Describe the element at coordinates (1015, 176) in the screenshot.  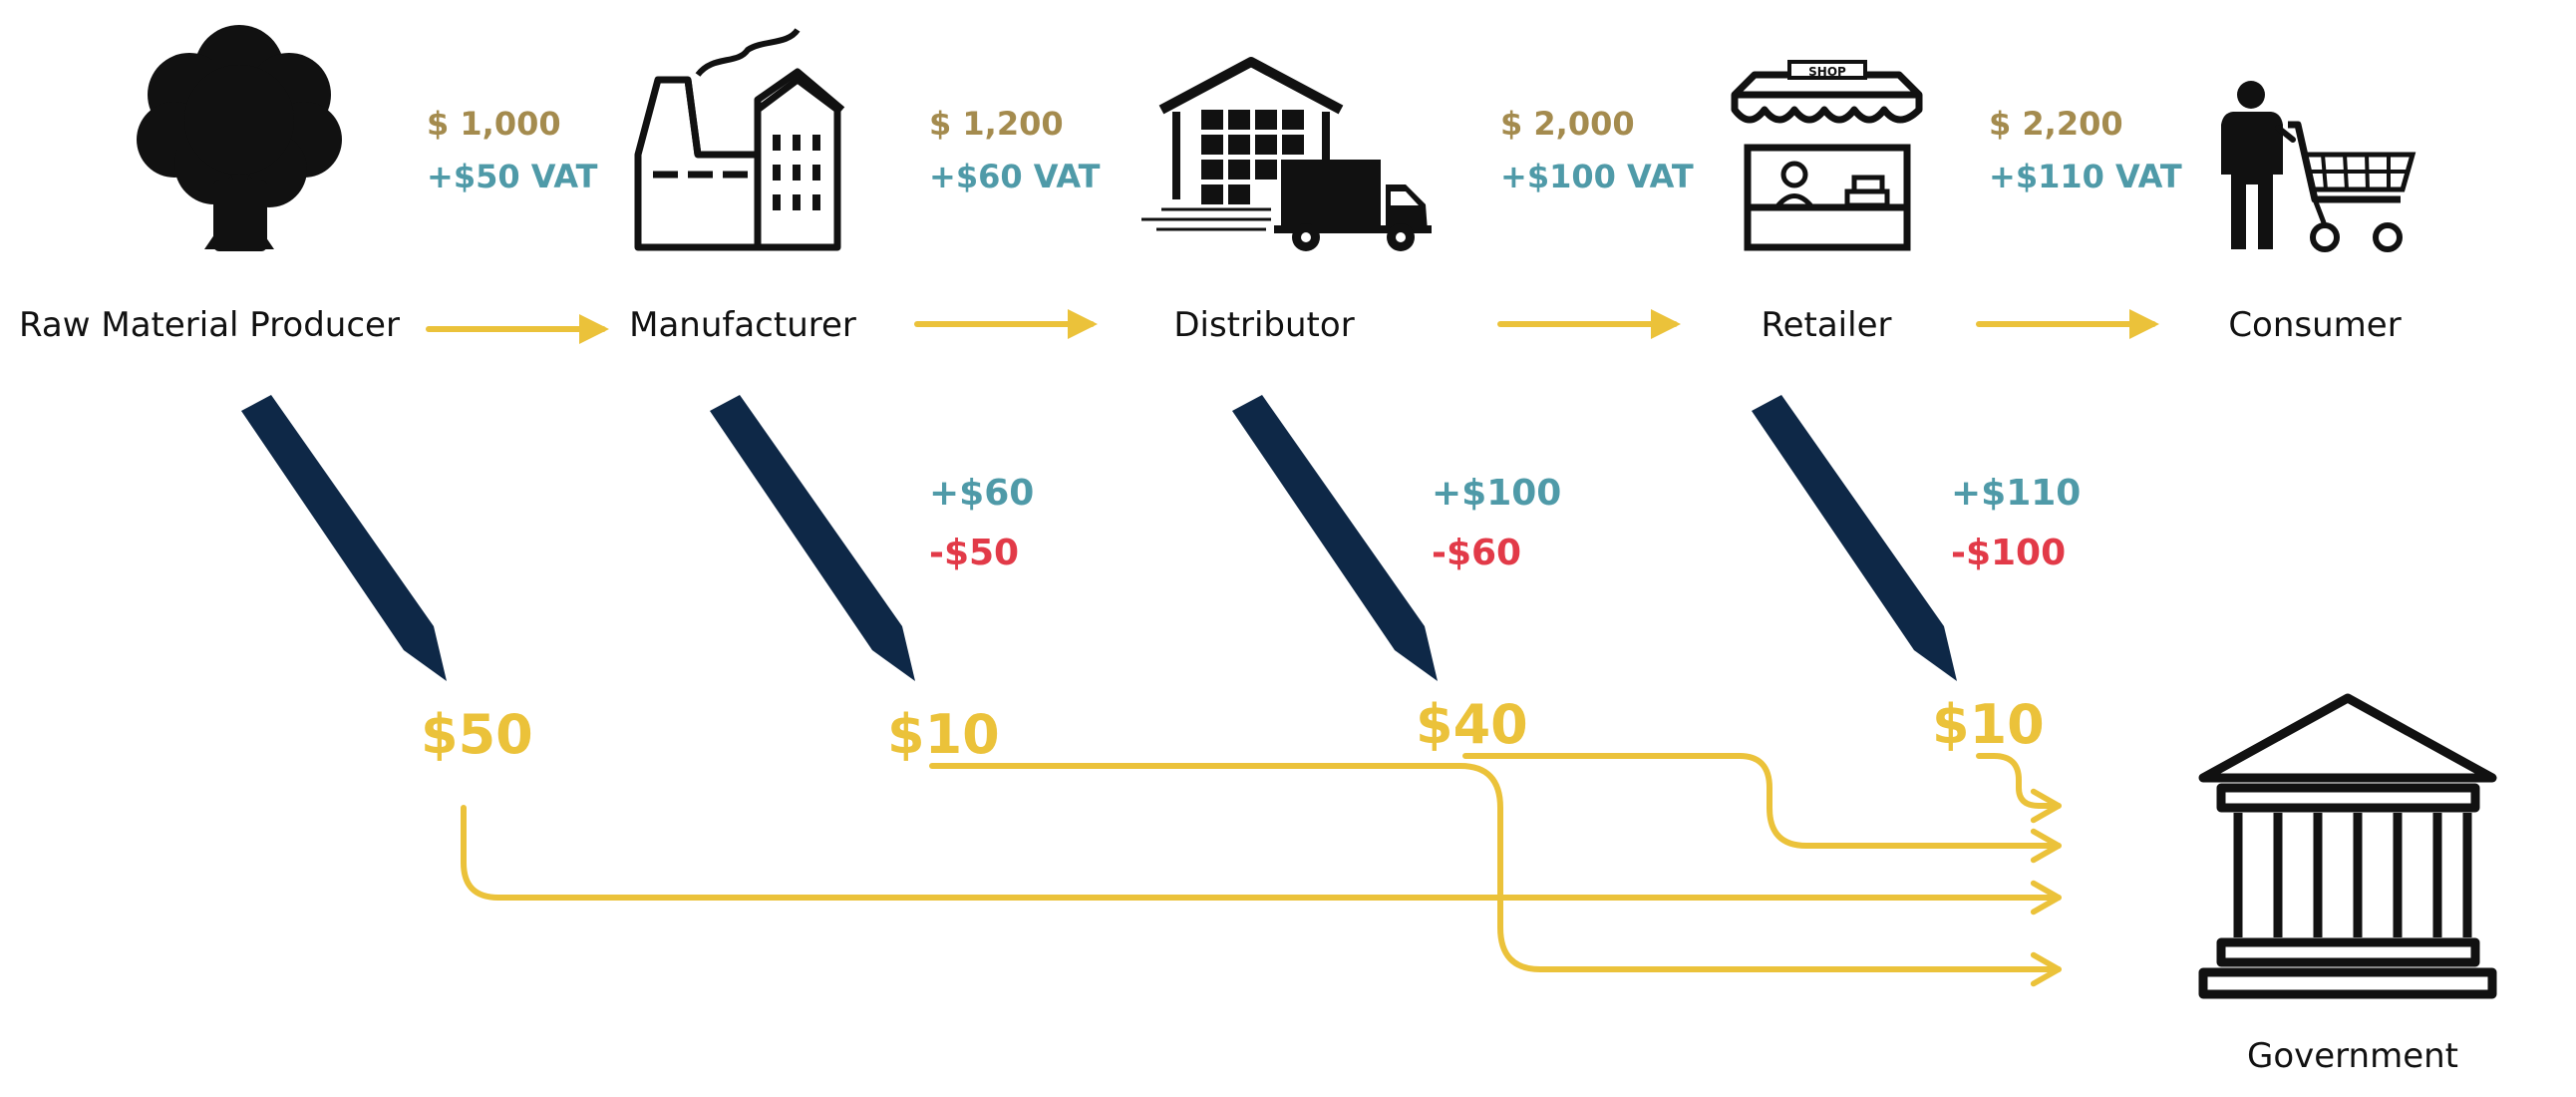
I see `transaction-2-vat: +$60 VAT` at that location.